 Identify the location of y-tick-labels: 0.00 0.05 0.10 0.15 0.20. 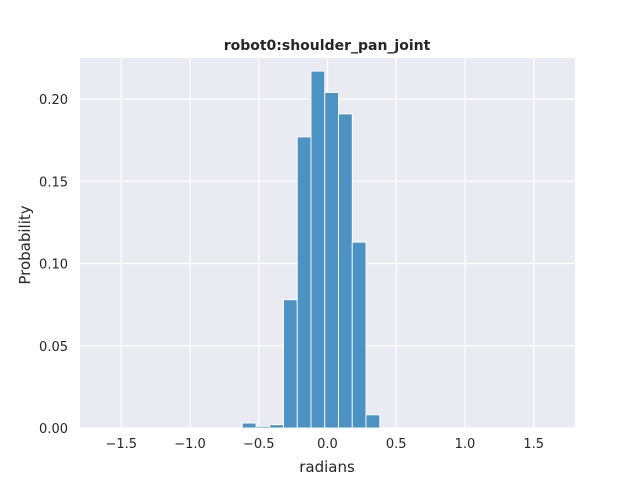
(53, 265).